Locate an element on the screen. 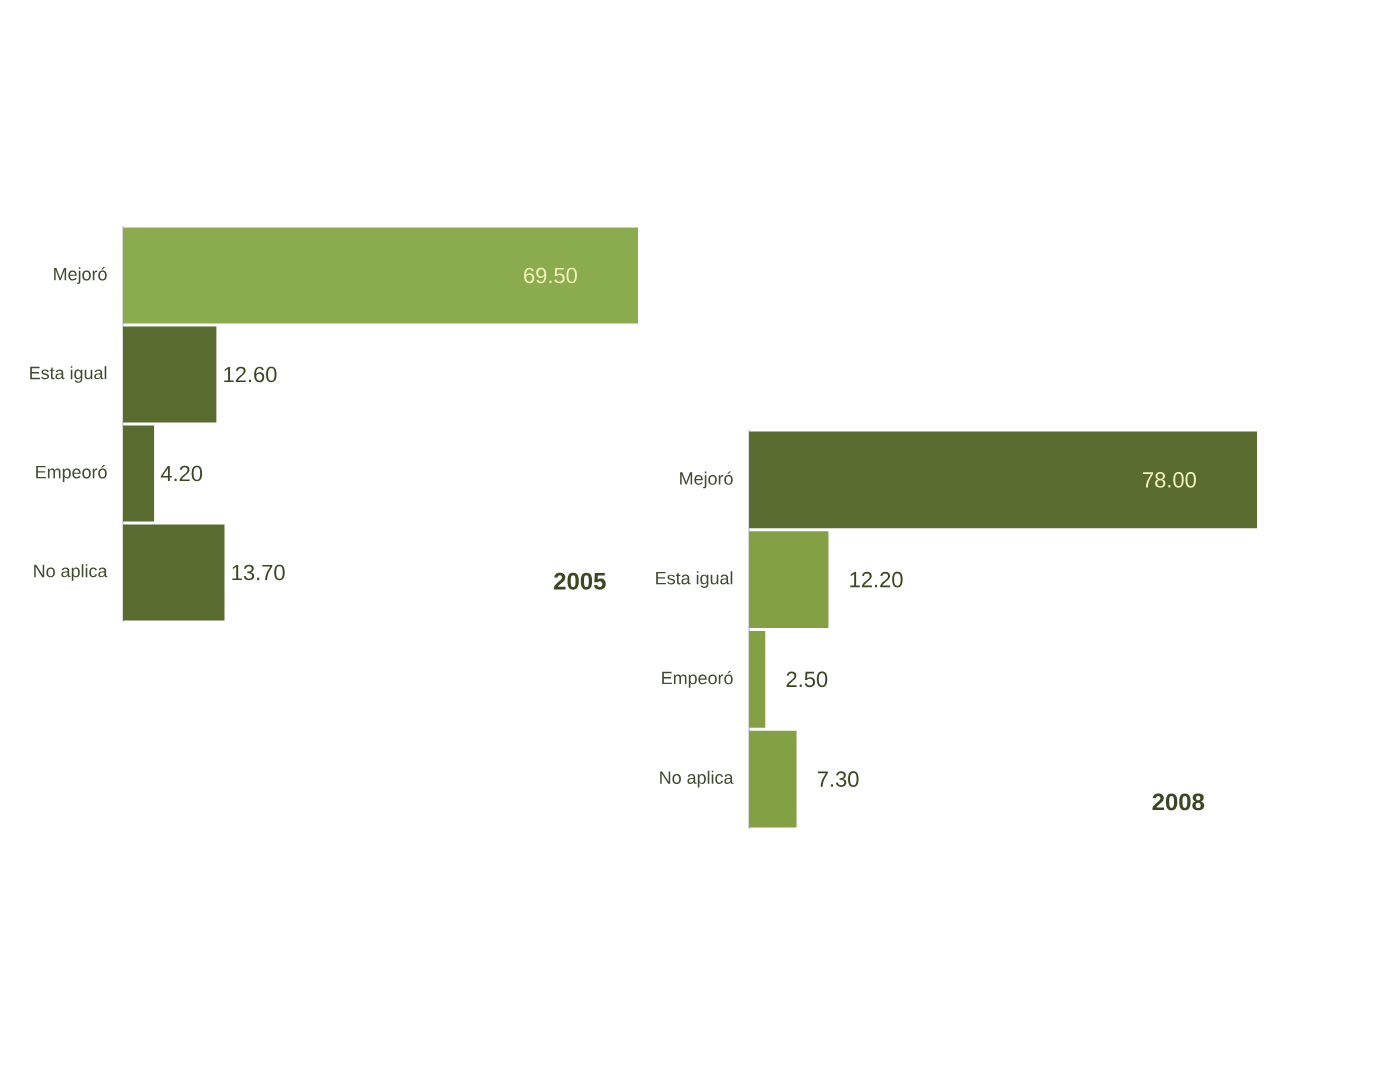  text: 2005 is located at coordinates (580, 581).